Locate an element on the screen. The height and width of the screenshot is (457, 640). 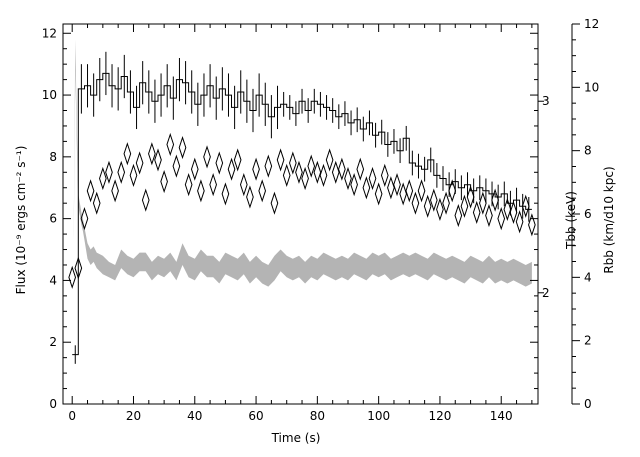
y-tick-label: 2 is located at coordinates (53, 342).